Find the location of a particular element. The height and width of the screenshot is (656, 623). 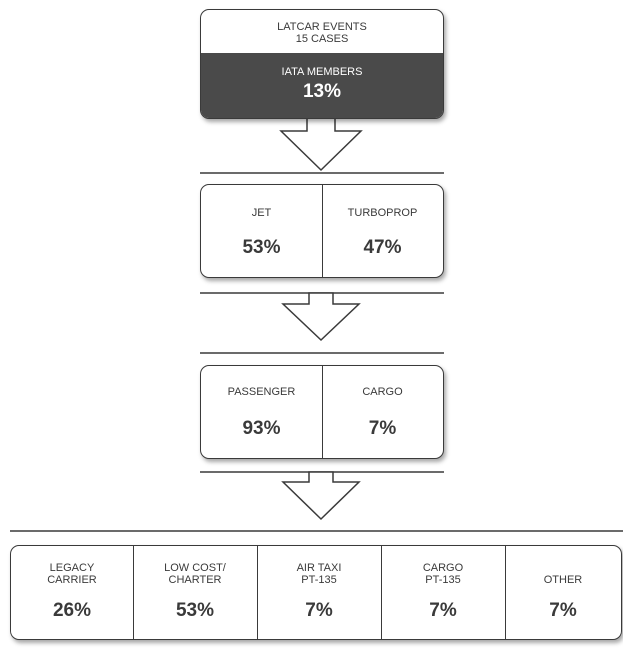

operator-lowcost-value: 53% is located at coordinates (195, 610).